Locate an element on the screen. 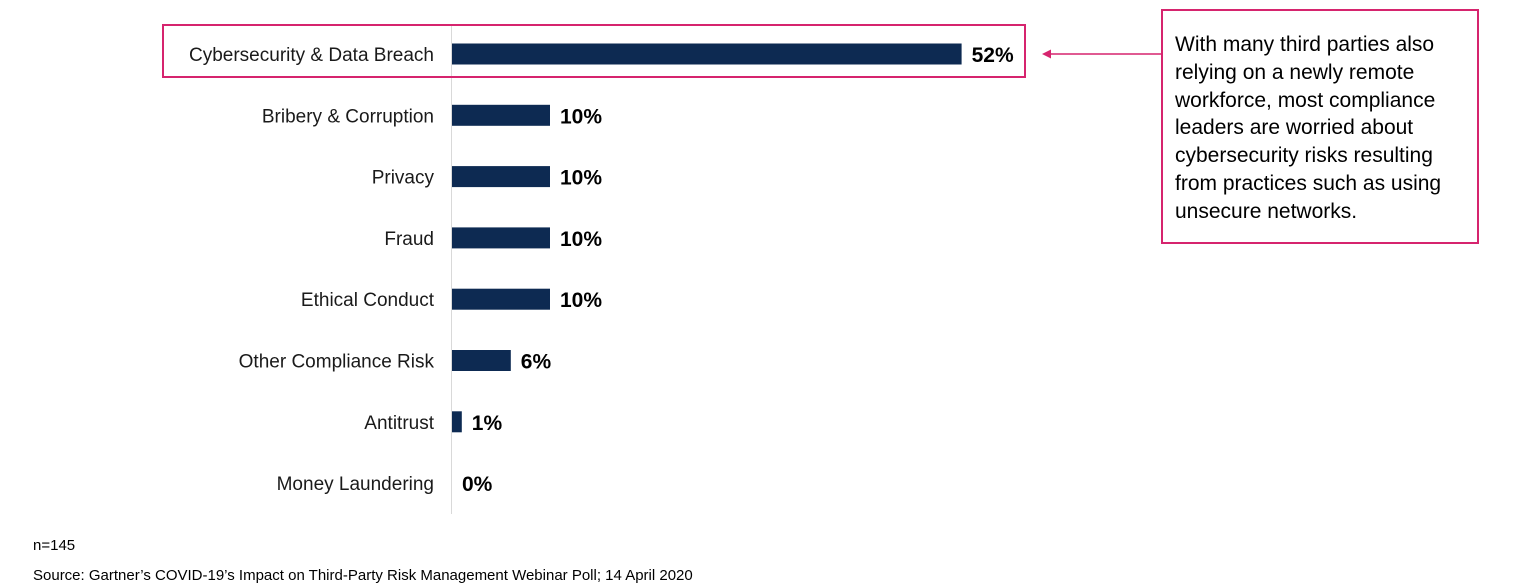  value-label: 6% is located at coordinates (536, 362).